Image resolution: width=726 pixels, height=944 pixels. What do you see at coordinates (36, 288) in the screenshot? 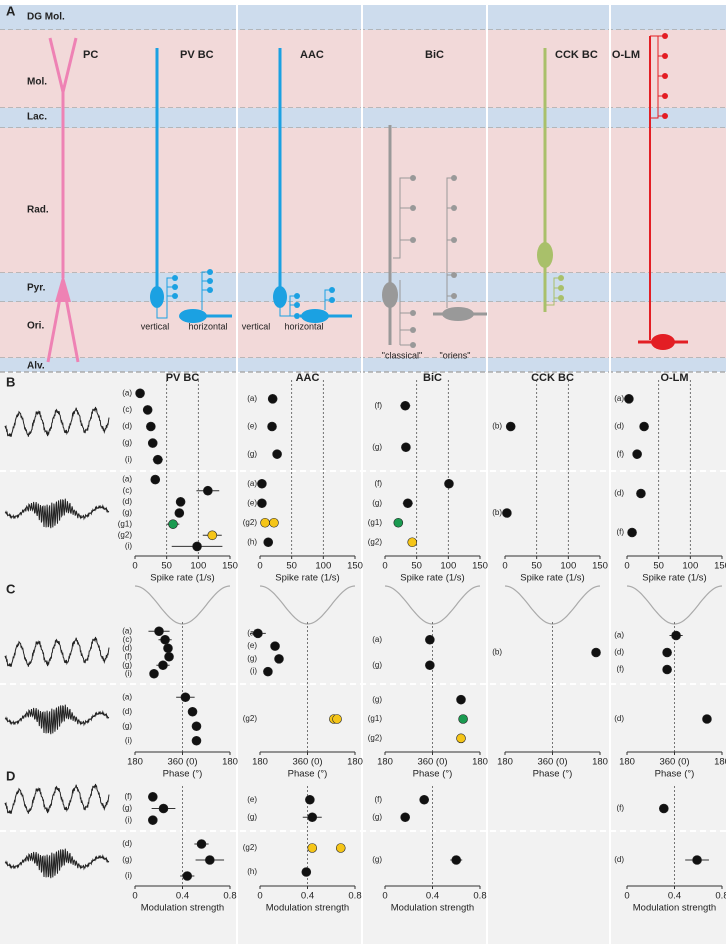
I see `layer-label: Pyr.` at bounding box center [36, 288].